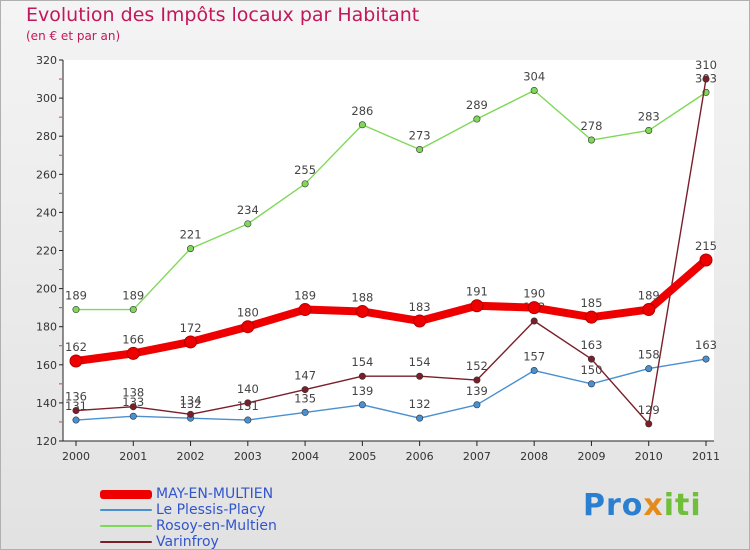 The width and height of the screenshot is (750, 550). What do you see at coordinates (46, 212) in the screenshot?
I see `y-tick-label: 240` at bounding box center [46, 212].